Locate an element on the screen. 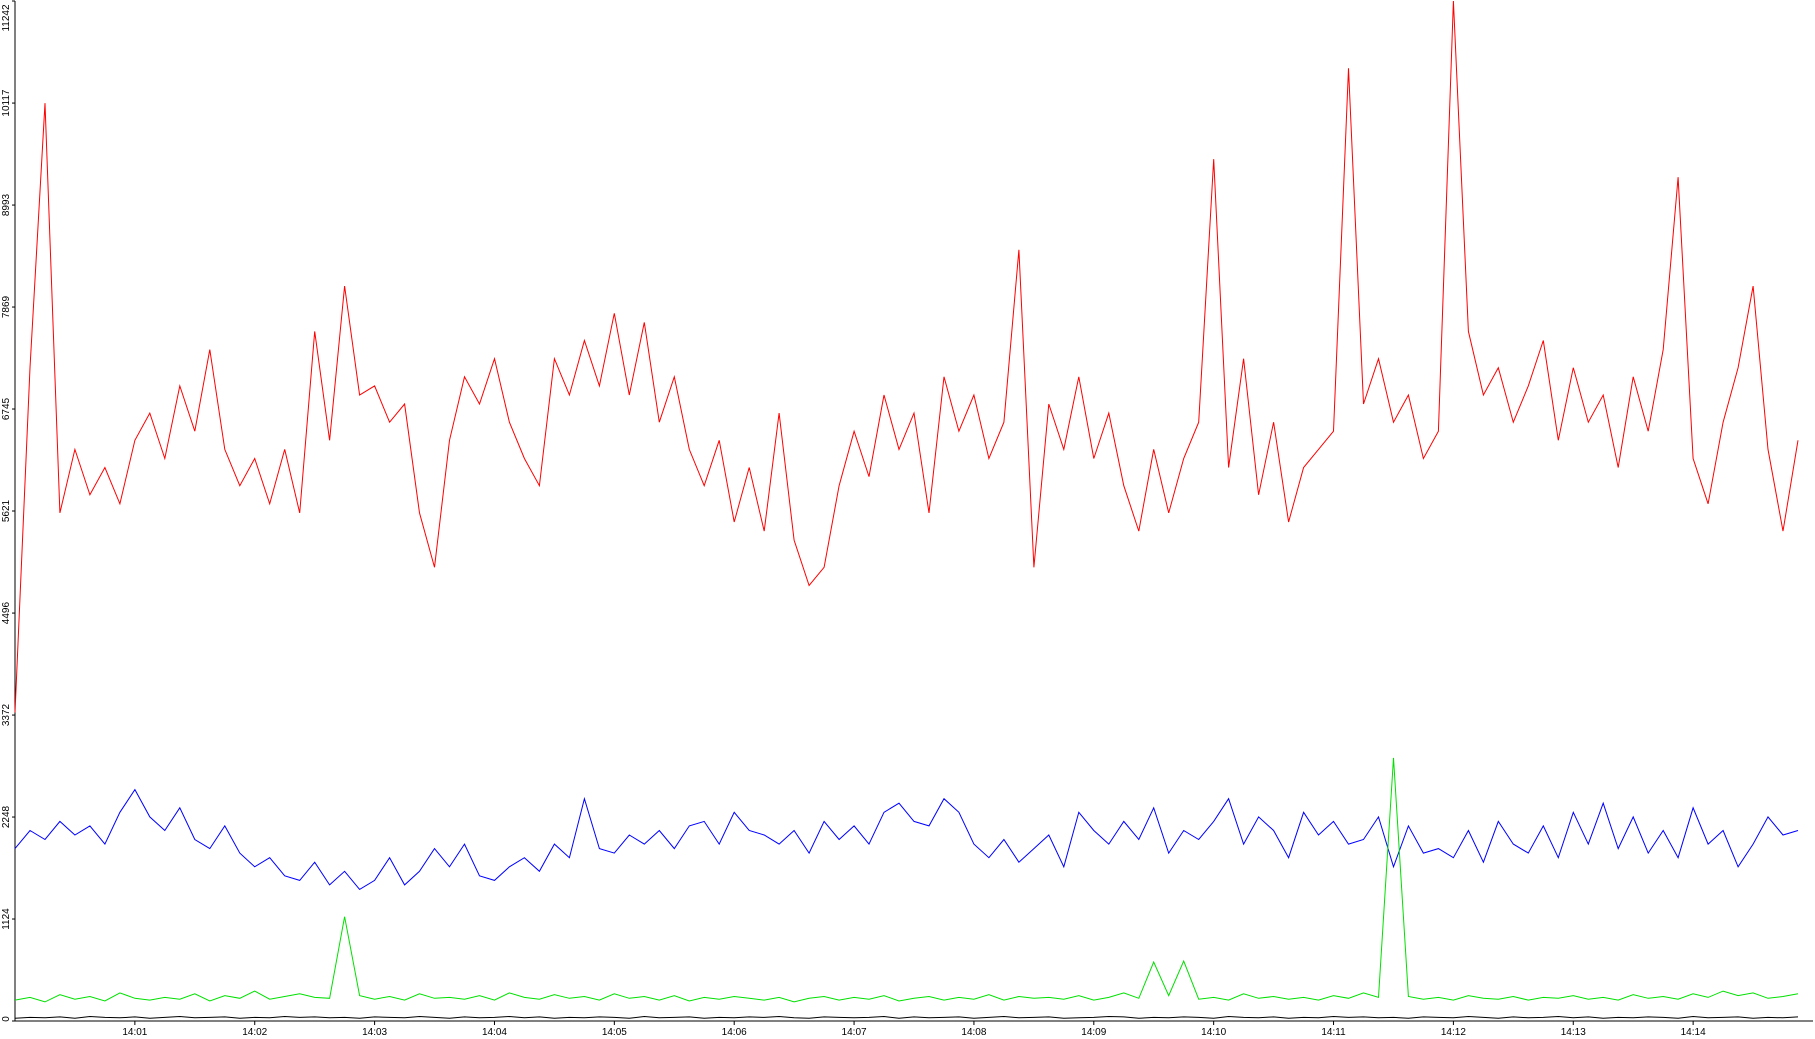  x-tick-label: 14:10 is located at coordinates (1213, 1032).